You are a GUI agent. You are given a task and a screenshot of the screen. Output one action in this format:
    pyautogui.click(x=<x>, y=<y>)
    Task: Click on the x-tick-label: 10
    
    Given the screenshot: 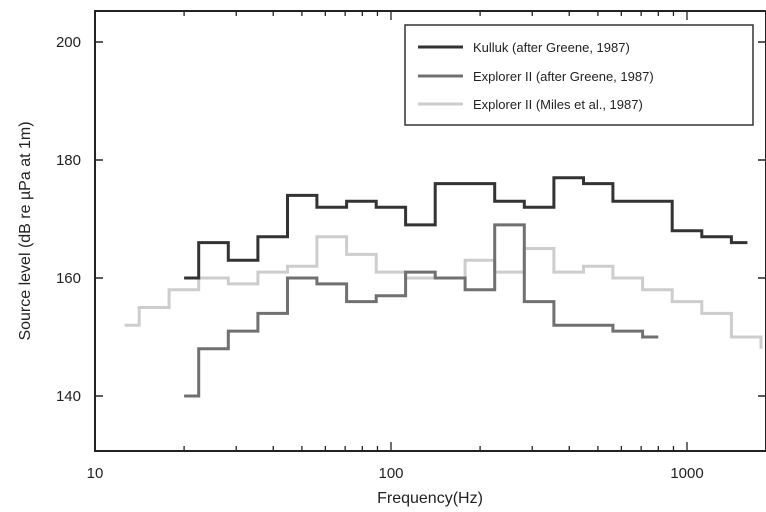 What is the action you would take?
    pyautogui.click(x=95, y=473)
    